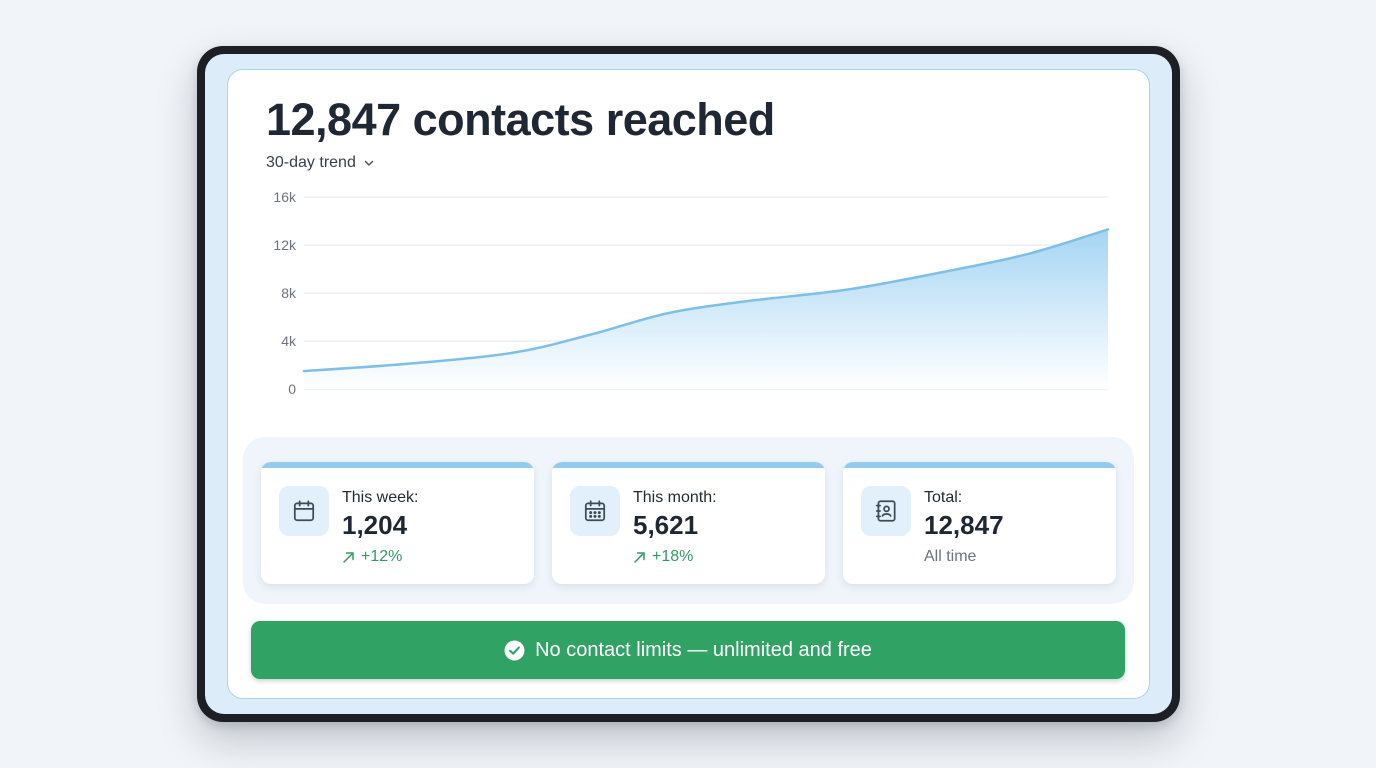 Image resolution: width=1376 pixels, height=768 pixels. Describe the element at coordinates (675, 497) in the screenshot. I see `stat-label: This month:` at that location.